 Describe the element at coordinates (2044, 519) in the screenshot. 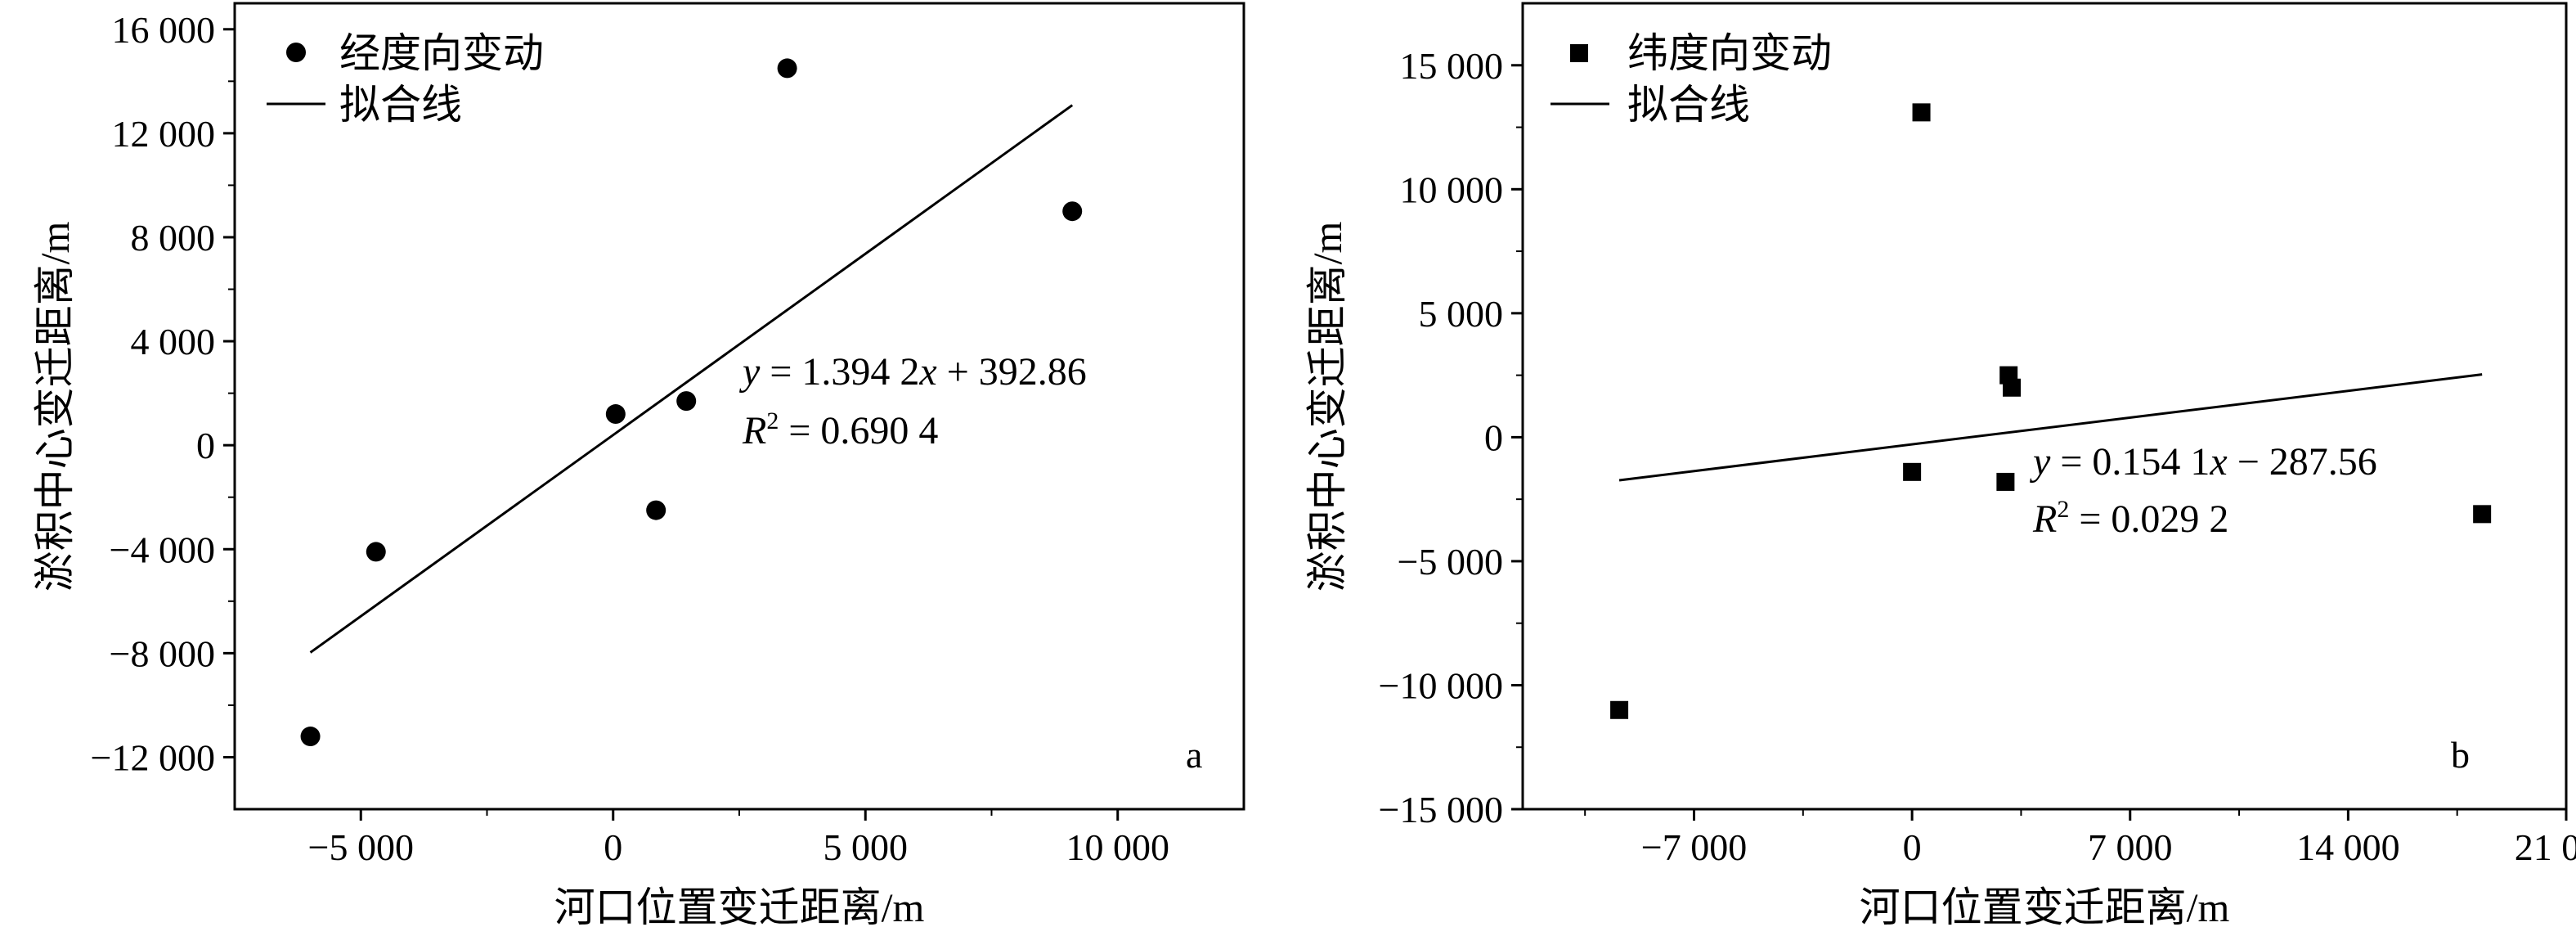

I see `panel-b-r2-r: R` at that location.